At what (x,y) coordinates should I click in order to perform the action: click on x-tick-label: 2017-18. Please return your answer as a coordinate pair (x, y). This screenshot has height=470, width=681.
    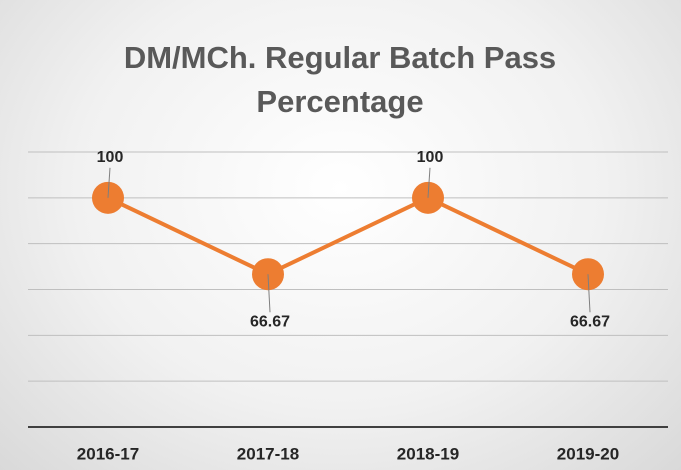
    Looking at the image, I should click on (268, 453).